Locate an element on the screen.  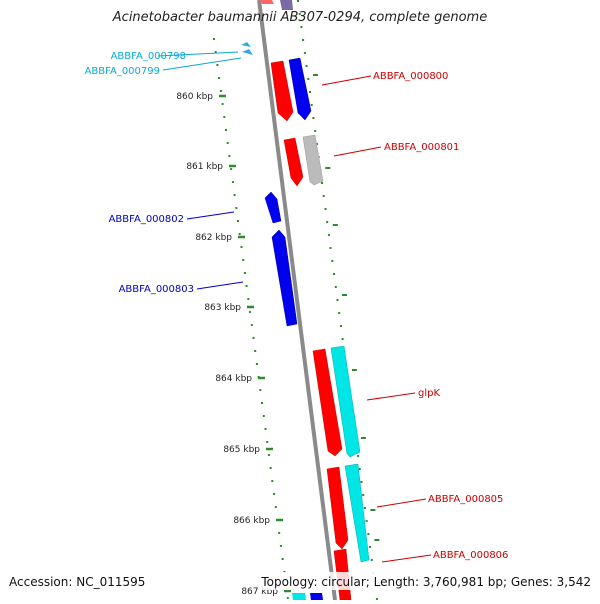
gene-label: ABBFA_000800 is located at coordinates (410, 76).